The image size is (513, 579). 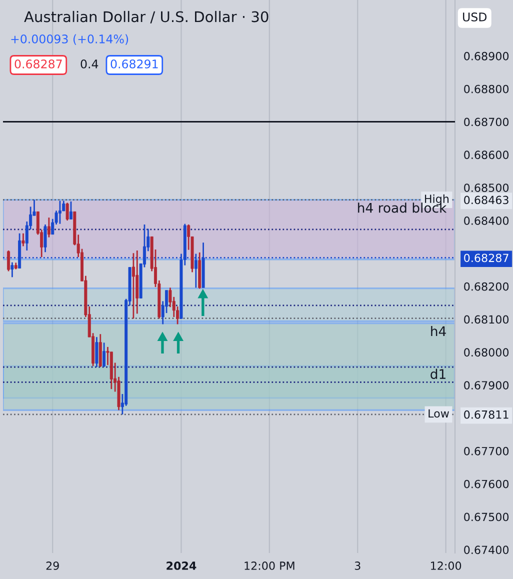 I want to click on y-tick-label: 0.67811, so click(x=486, y=414).